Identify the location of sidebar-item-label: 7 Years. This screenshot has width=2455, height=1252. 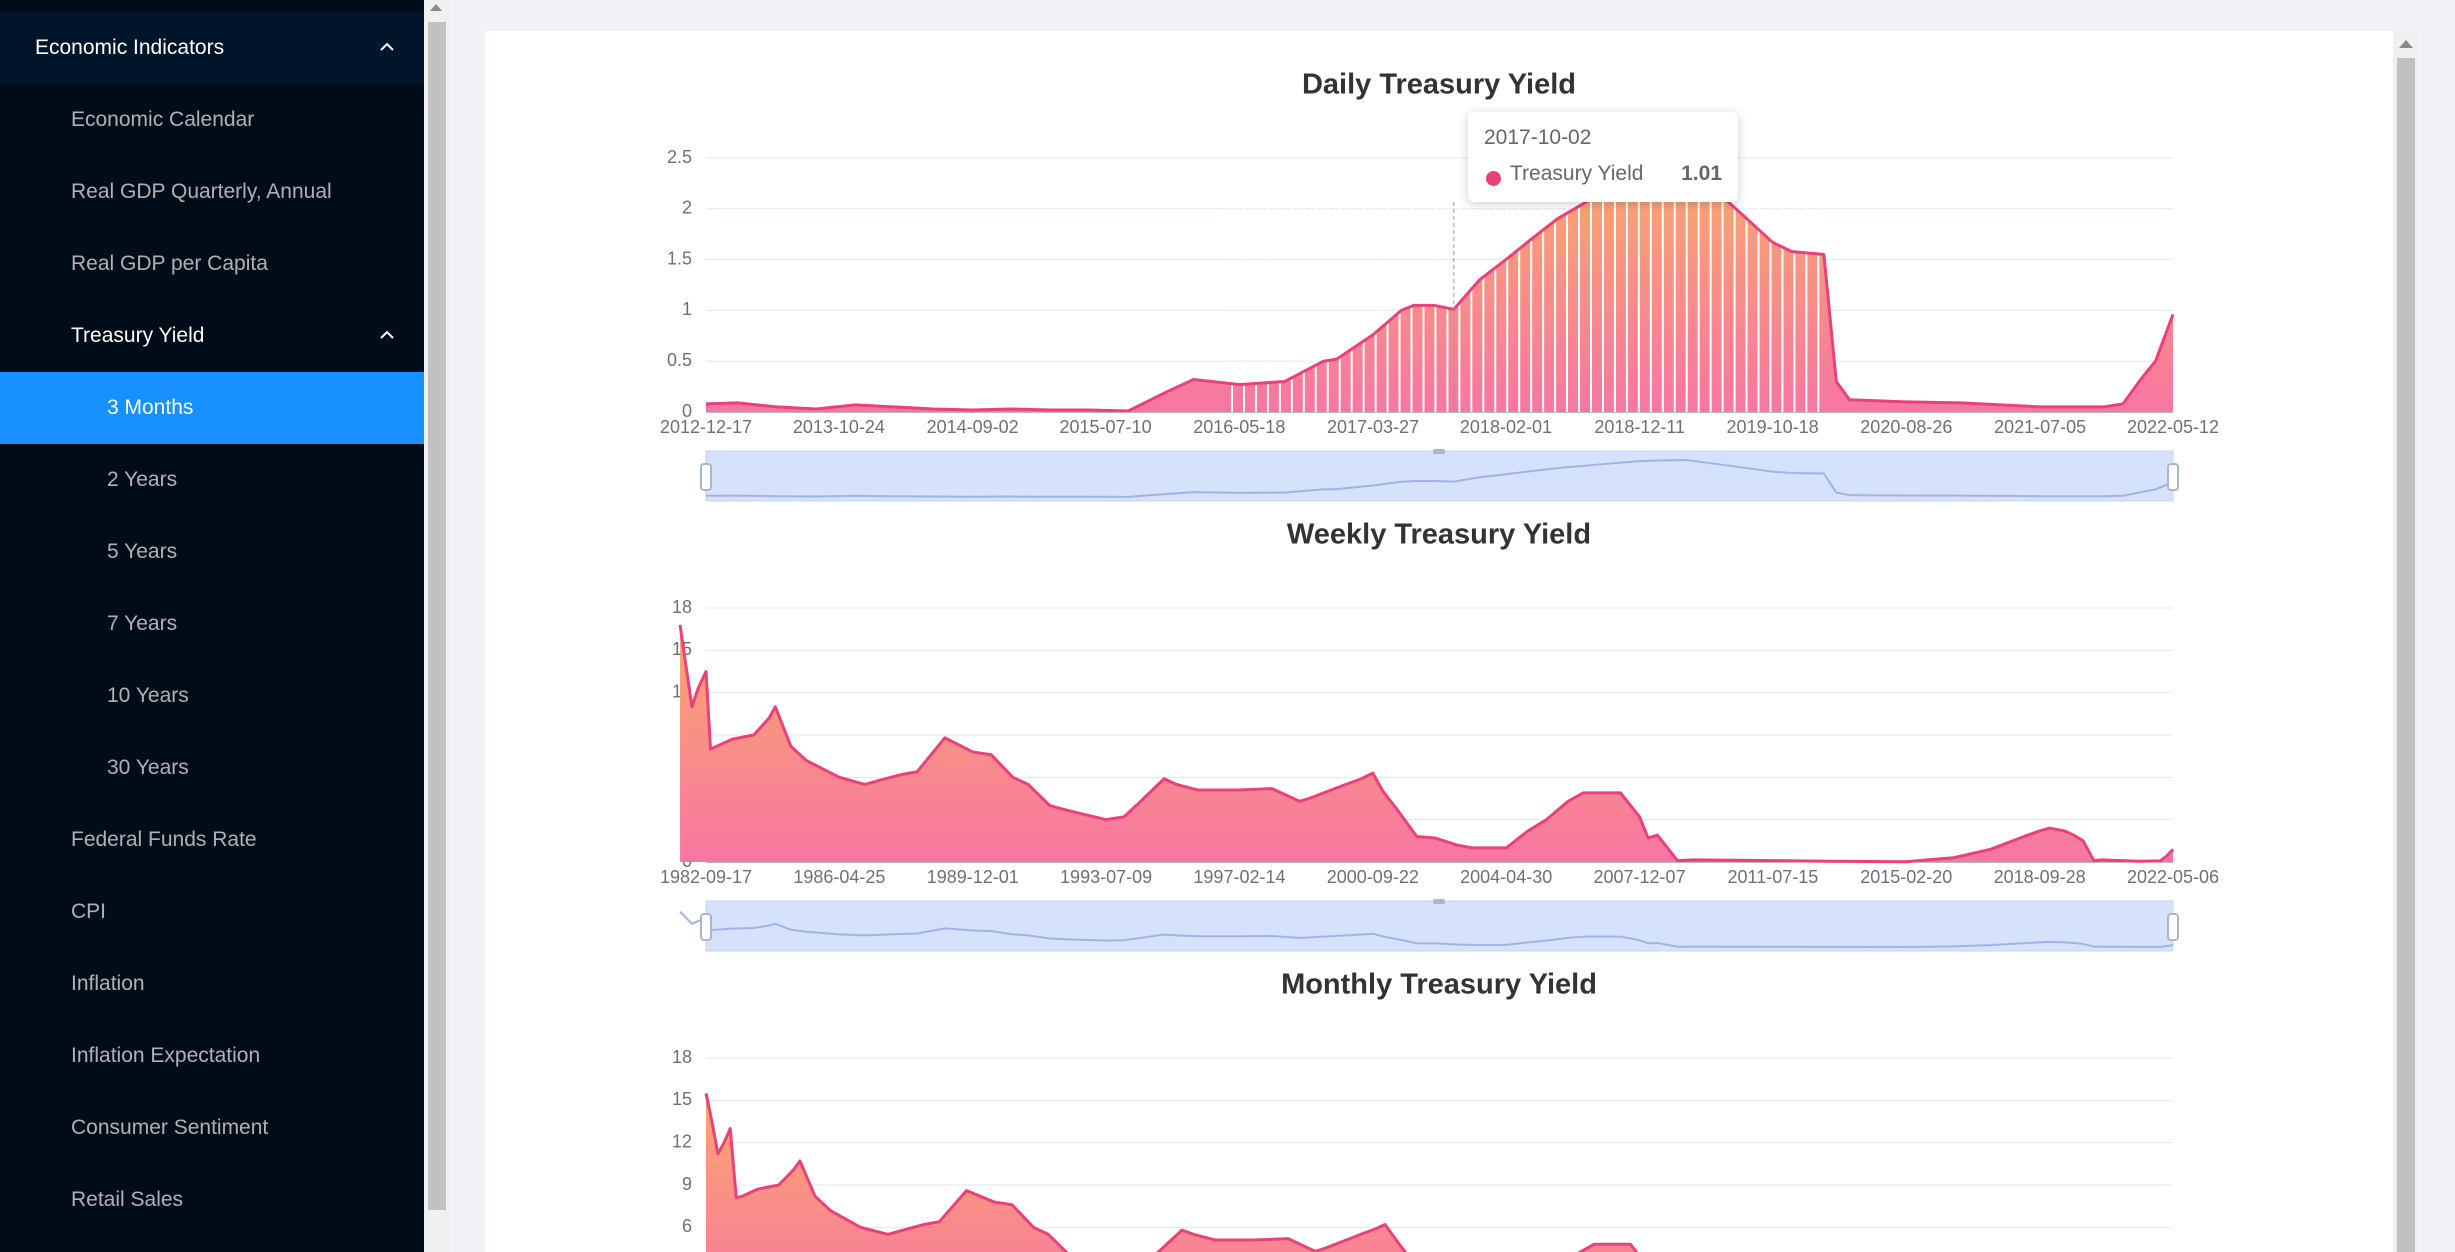
(142, 623).